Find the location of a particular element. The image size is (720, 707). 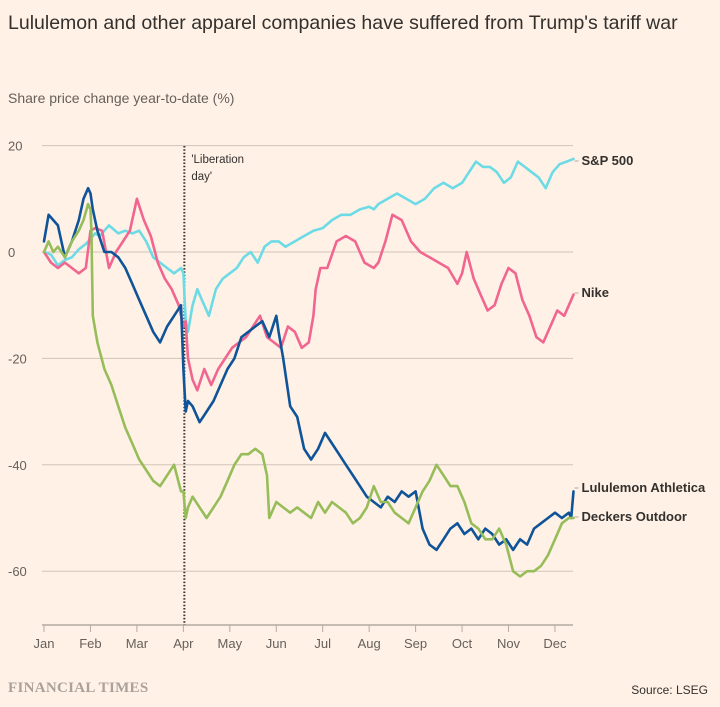

y-axis: 20 0 -20 -40 -60 is located at coordinates (17, 359).